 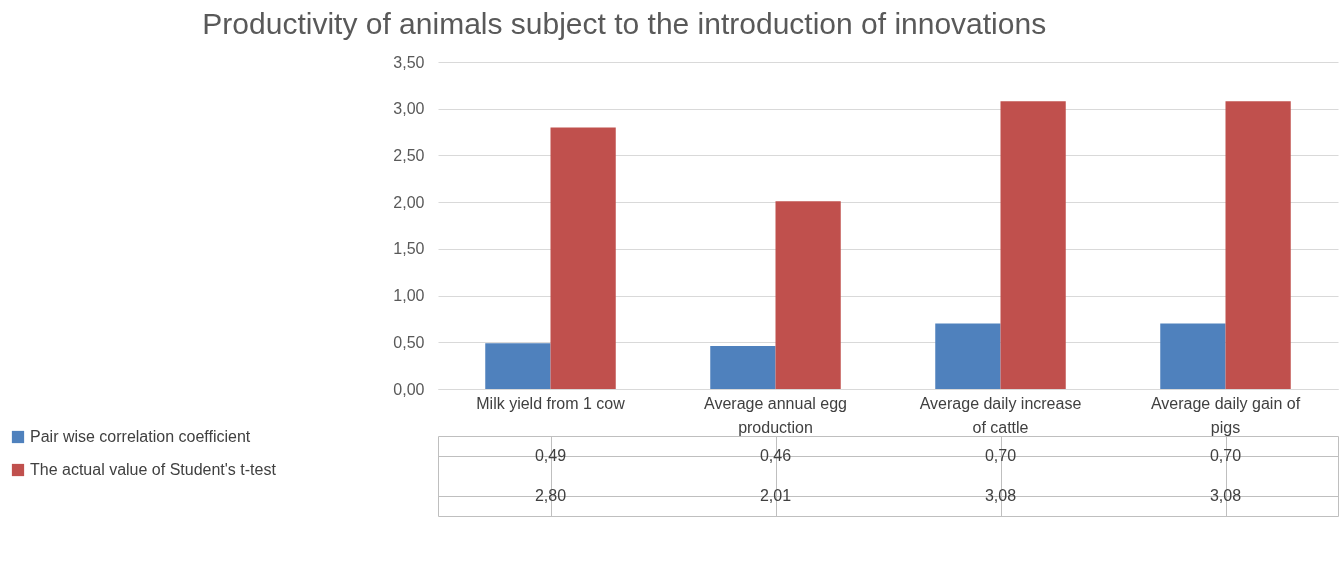 I want to click on y-tick-label: 0,50, so click(x=409, y=342).